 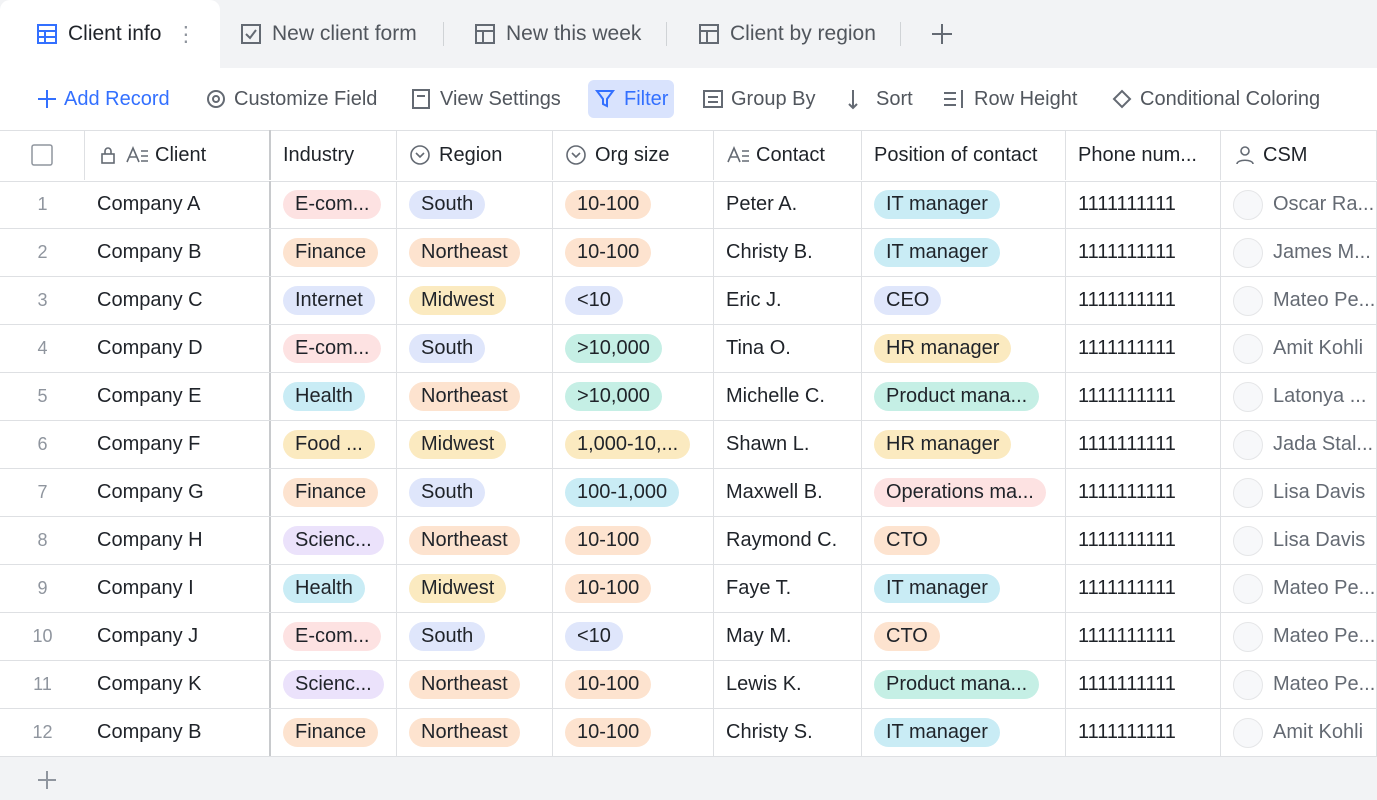 What do you see at coordinates (557, 34) in the screenshot?
I see `tab: New this week` at bounding box center [557, 34].